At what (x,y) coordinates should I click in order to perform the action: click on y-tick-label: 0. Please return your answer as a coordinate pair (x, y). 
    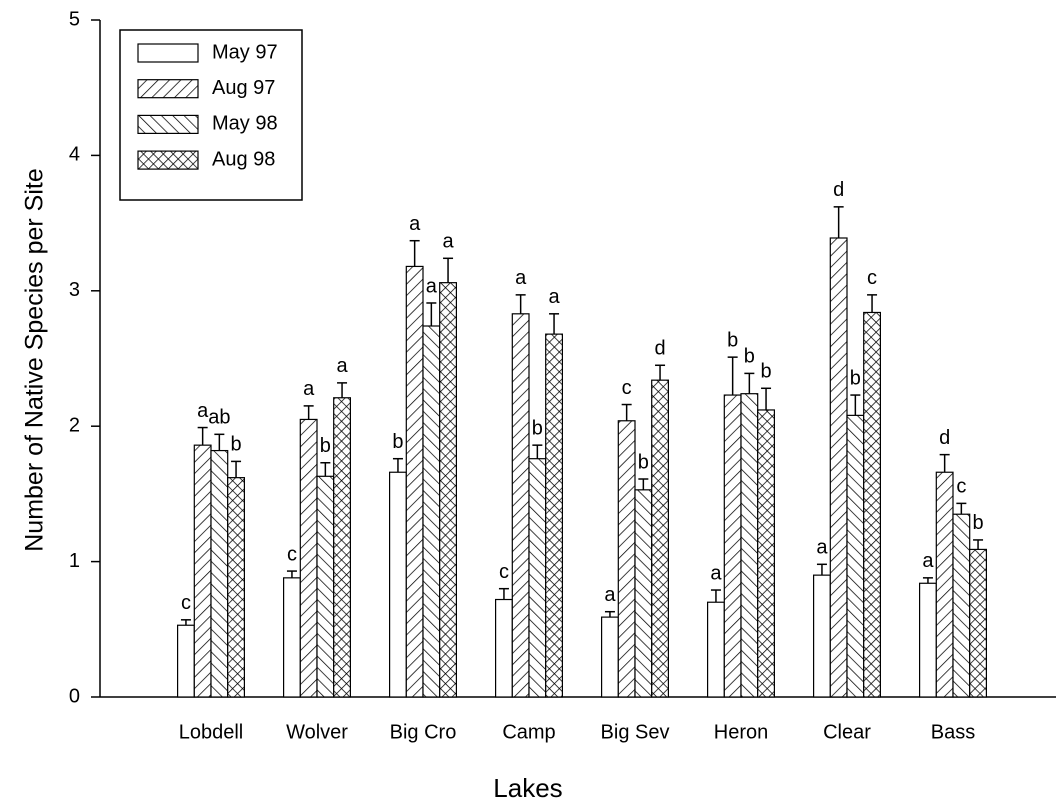
    Looking at the image, I should click on (74, 696).